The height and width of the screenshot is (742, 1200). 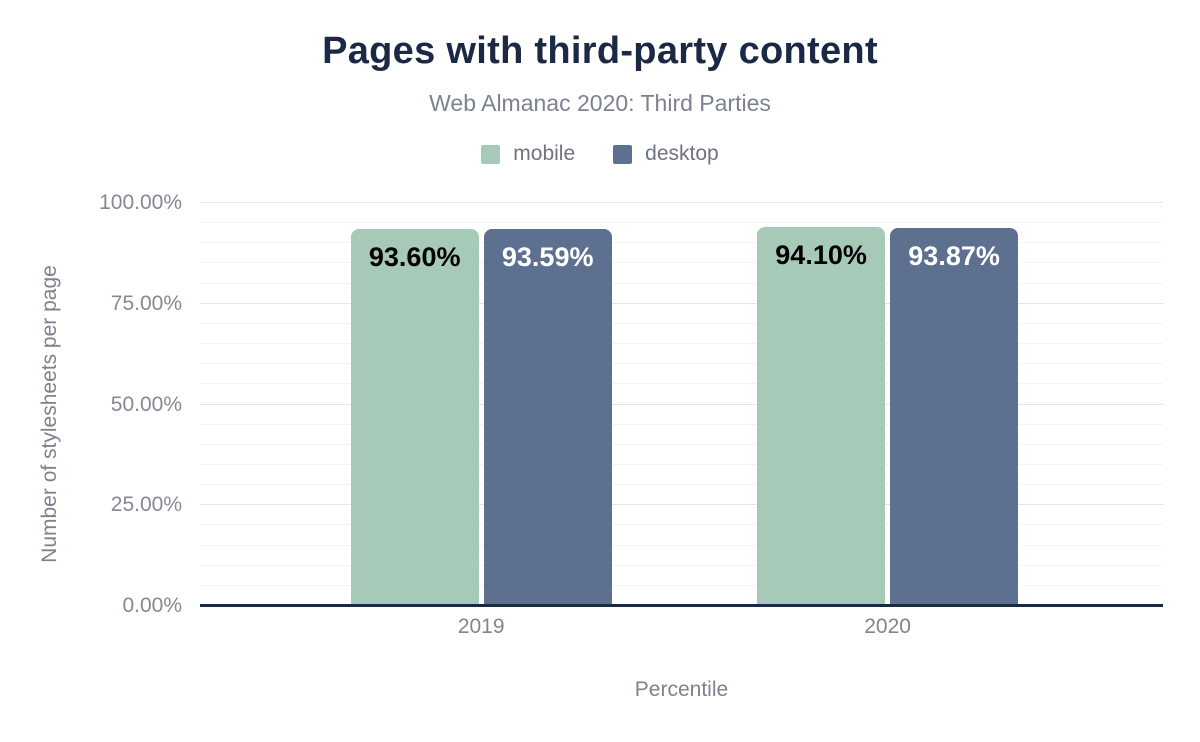 I want to click on bar-value-label: 93.60%, so click(x=414, y=256).